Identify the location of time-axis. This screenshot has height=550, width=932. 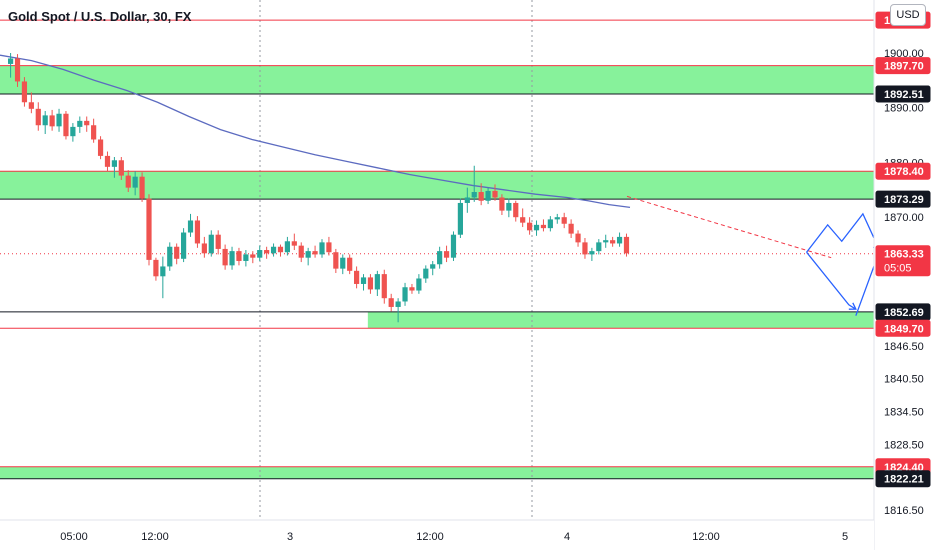
(437, 535).